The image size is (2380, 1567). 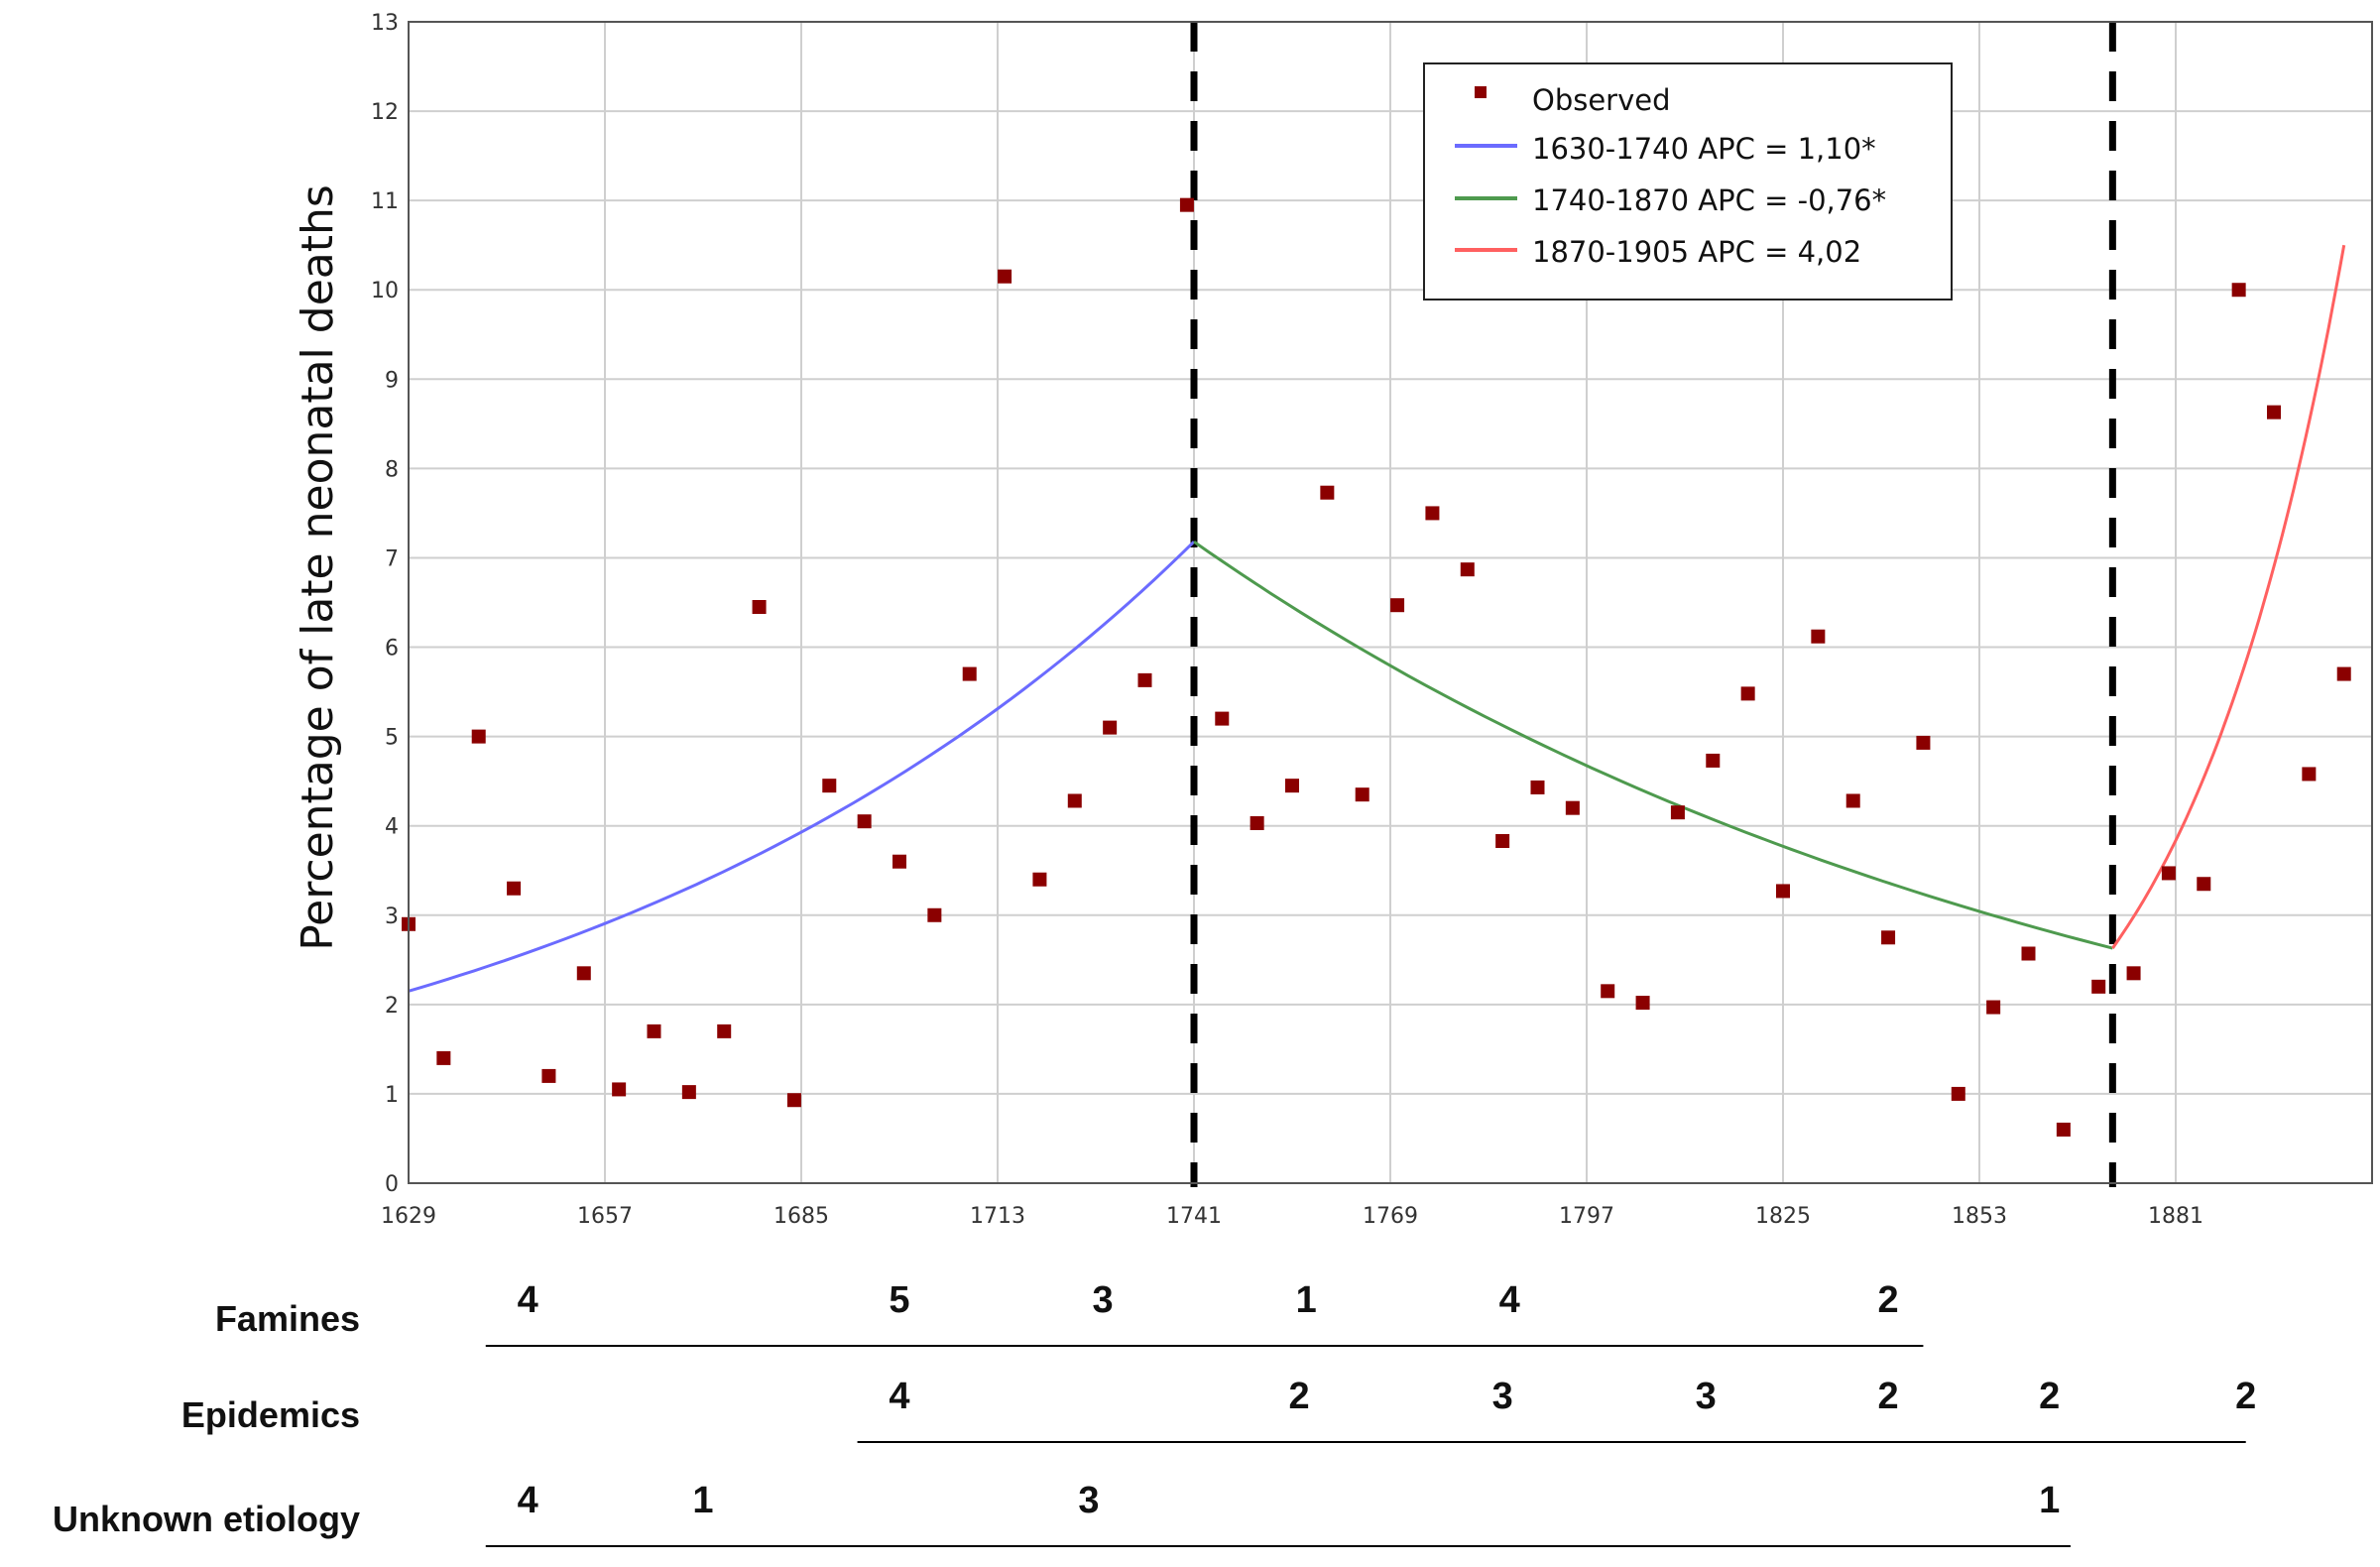 I want to click on y-tick-label: 3, so click(x=392, y=916).